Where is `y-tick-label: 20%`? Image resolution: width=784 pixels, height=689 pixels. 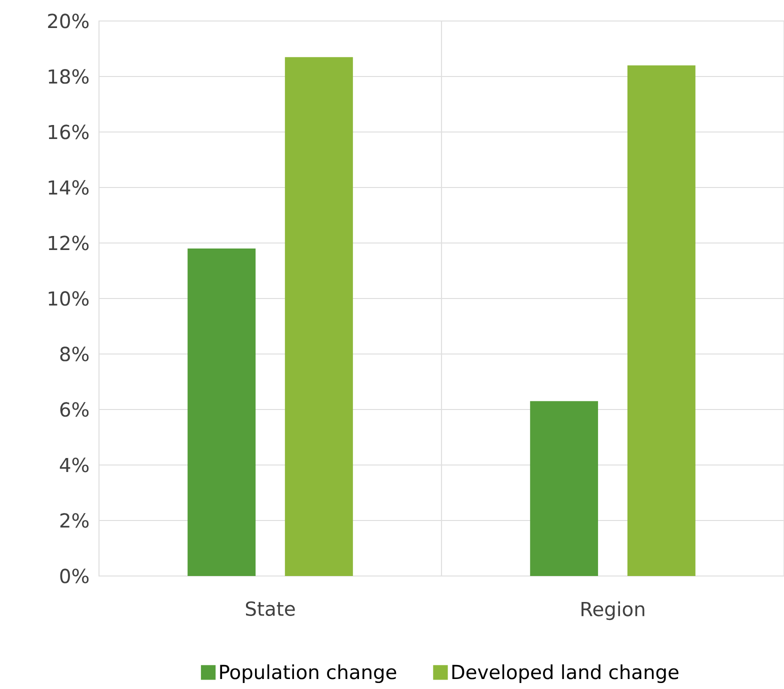
y-tick-label: 20% is located at coordinates (68, 21).